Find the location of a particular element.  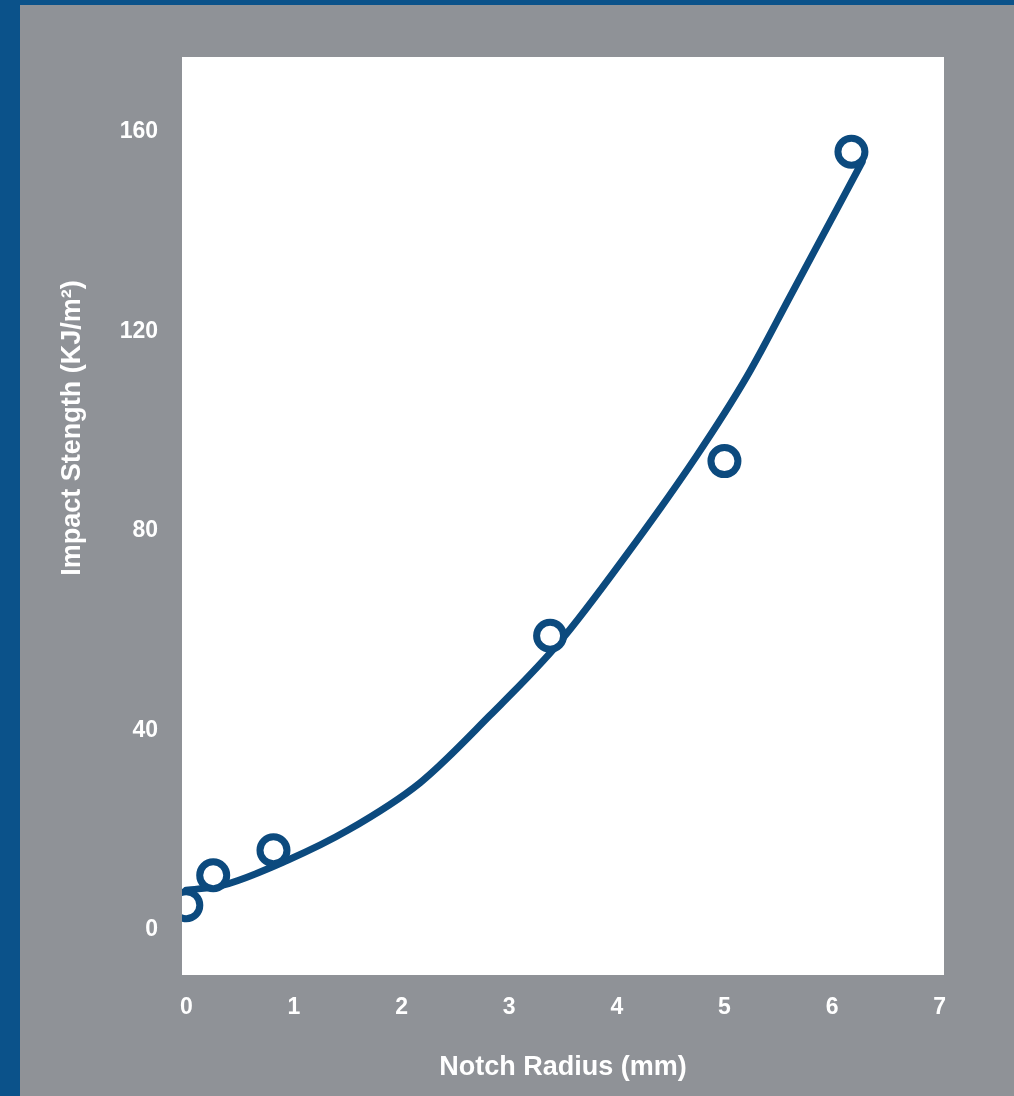

x-tick-label: 0 is located at coordinates (186, 1006).